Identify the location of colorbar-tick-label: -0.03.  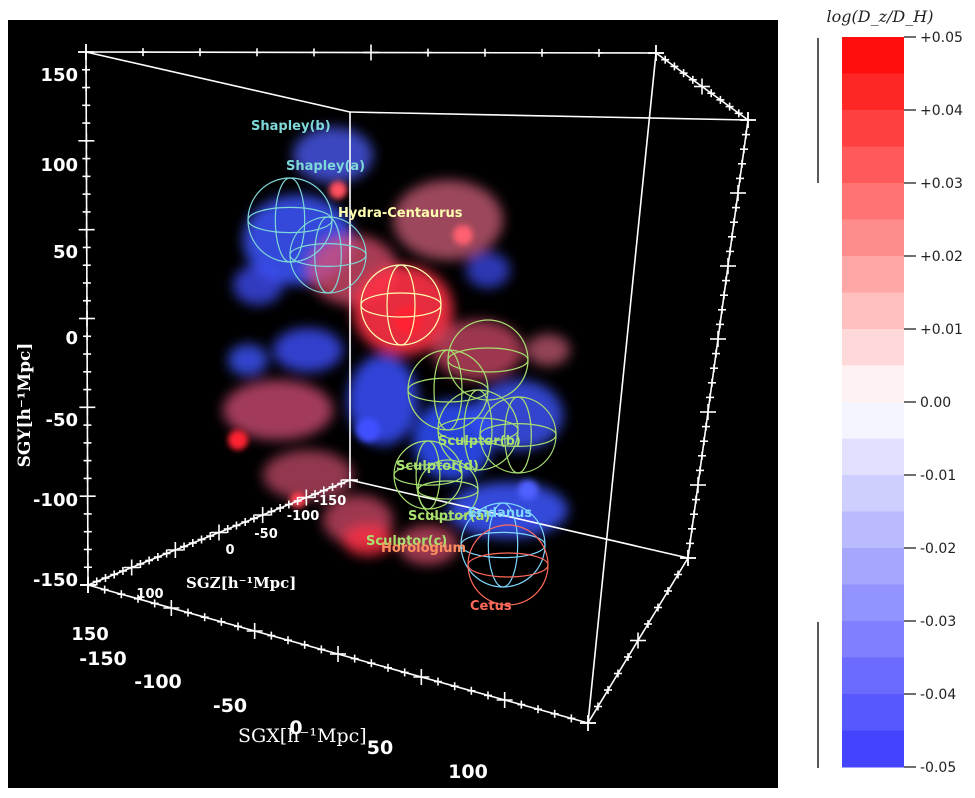
(938, 622).